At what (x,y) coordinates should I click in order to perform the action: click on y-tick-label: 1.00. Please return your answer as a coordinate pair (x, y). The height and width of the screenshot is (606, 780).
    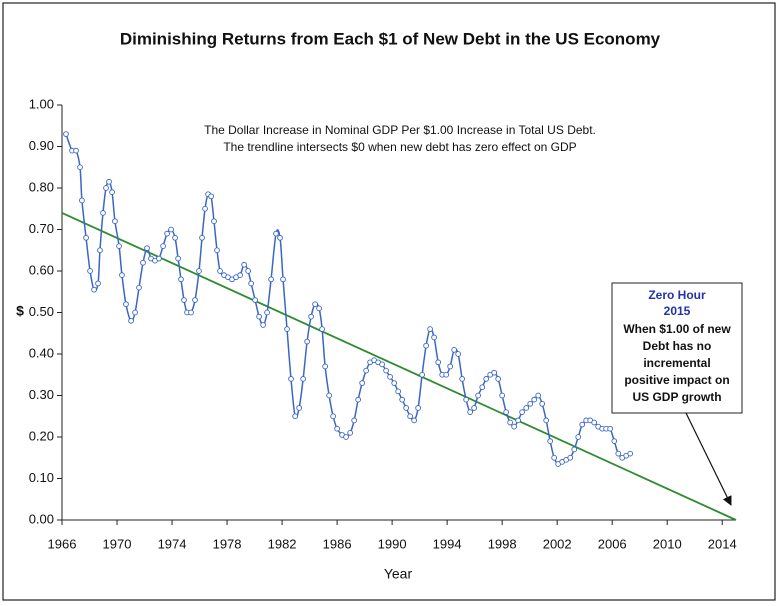
    Looking at the image, I should click on (41, 103).